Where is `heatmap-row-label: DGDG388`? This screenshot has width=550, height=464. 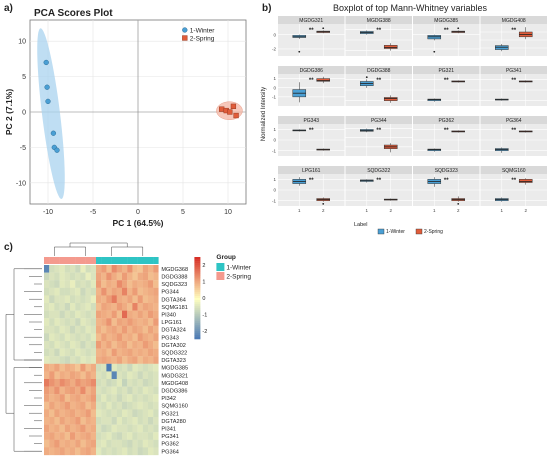 heatmap-row-label: DGDG388 is located at coordinates (174, 278).